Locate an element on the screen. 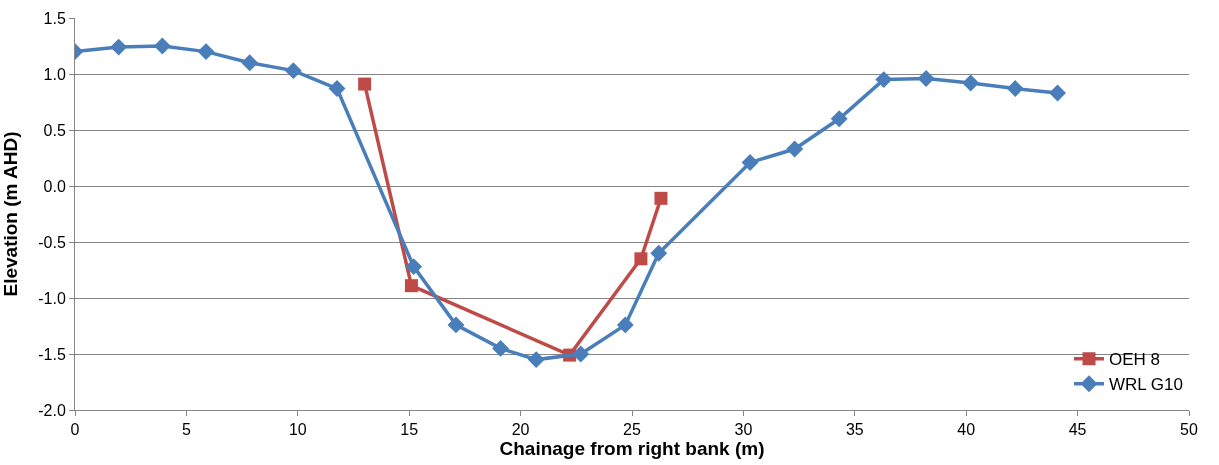  y-tick-label: -0.5 is located at coordinates (52, 242).